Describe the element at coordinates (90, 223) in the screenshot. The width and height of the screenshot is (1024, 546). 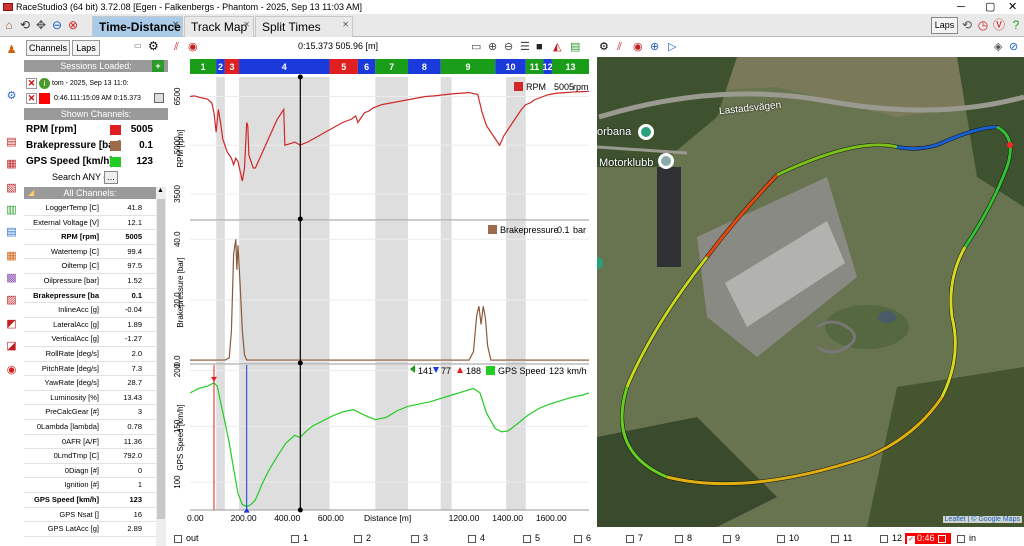
I see `channel-row: External Voltage [V] 12.1` at that location.